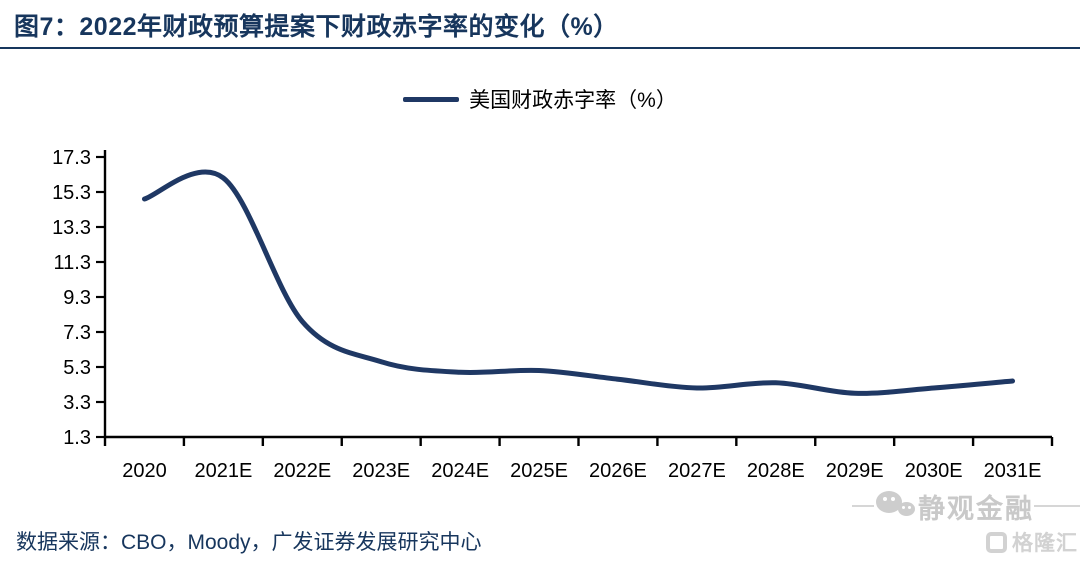 Image resolution: width=1080 pixels, height=561 pixels. I want to click on watermark-row: 静观金融, so click(966, 506).